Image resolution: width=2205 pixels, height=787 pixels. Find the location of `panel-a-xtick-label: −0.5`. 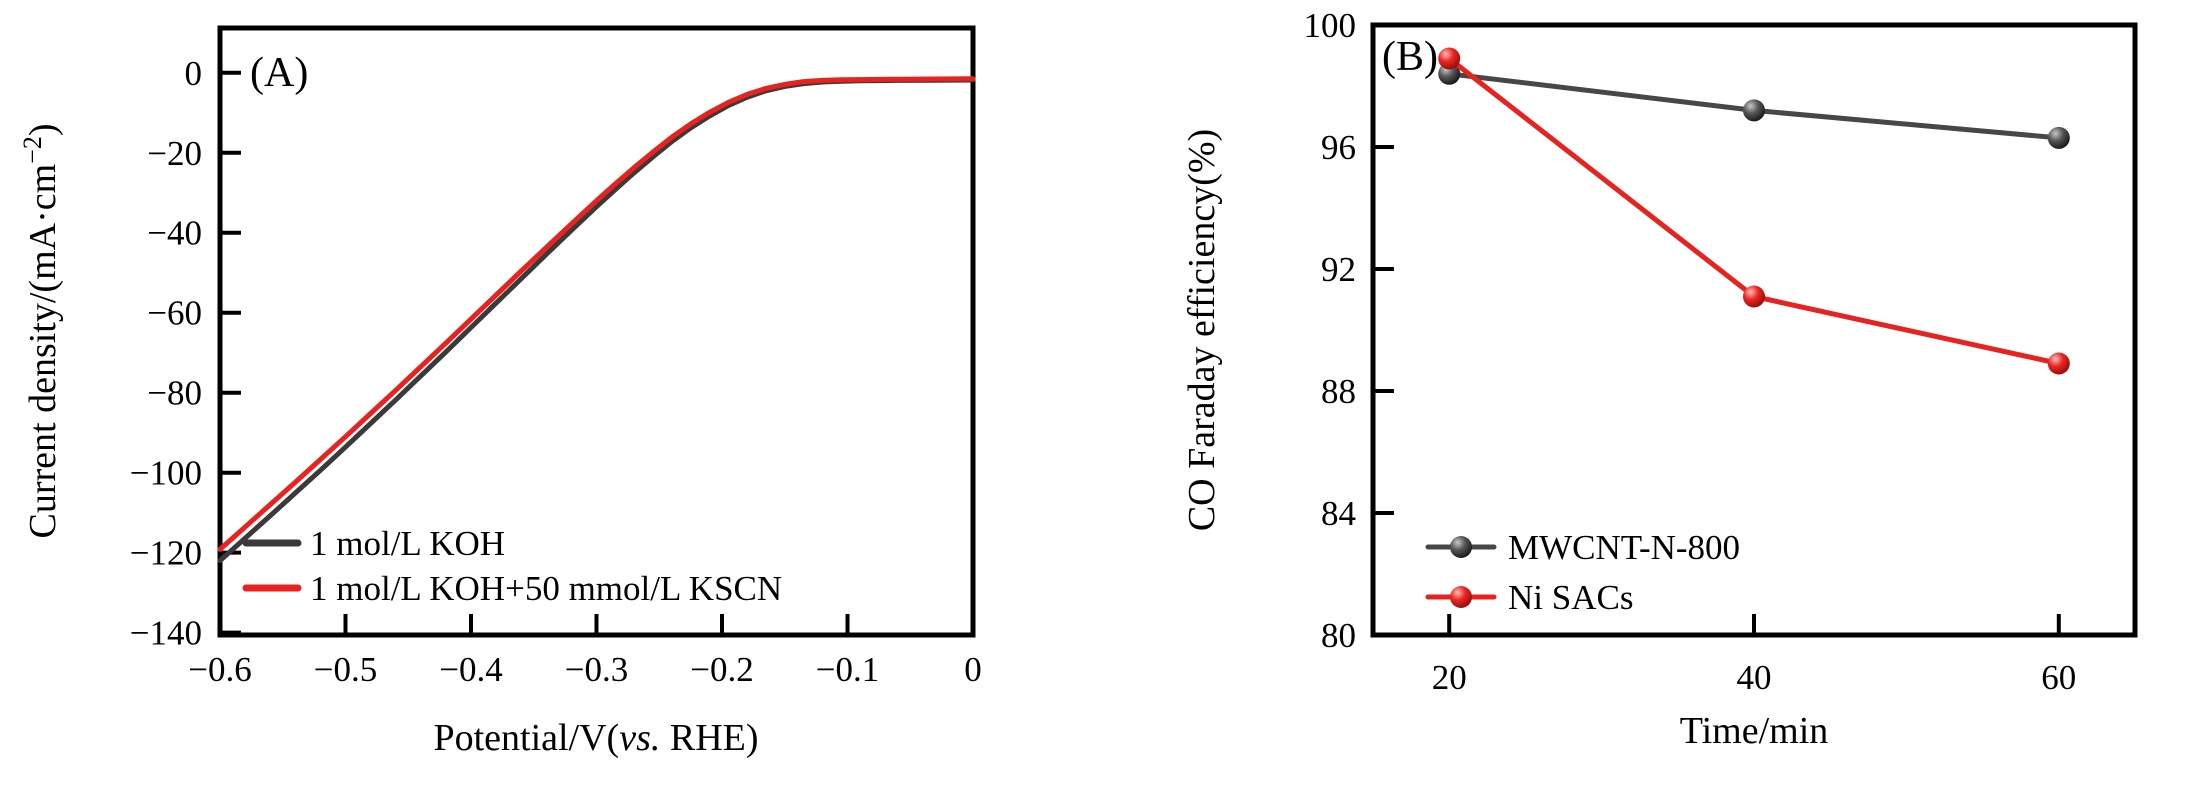

panel-a-xtick-label: −0.5 is located at coordinates (346, 669).